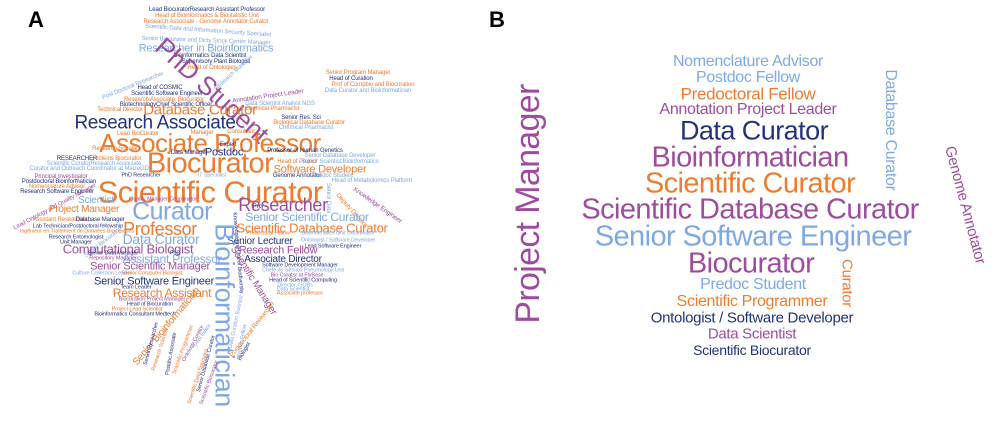  Describe the element at coordinates (141, 175) in the screenshot. I see `cloud-word: PhD Researcher` at that location.